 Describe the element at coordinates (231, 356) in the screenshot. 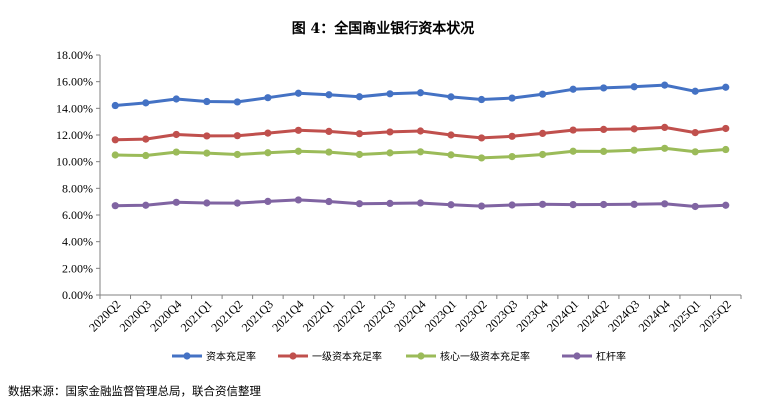

I see `legend-label: 资本充足率` at that location.